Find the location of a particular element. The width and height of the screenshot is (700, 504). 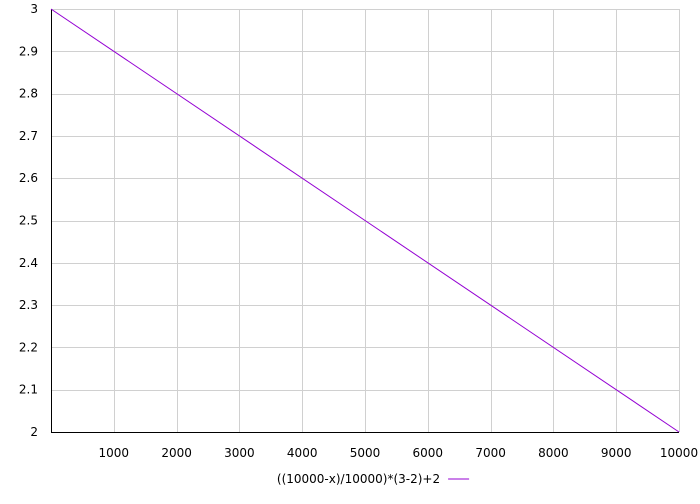

y-tick-label: 2.8 is located at coordinates (28, 94).